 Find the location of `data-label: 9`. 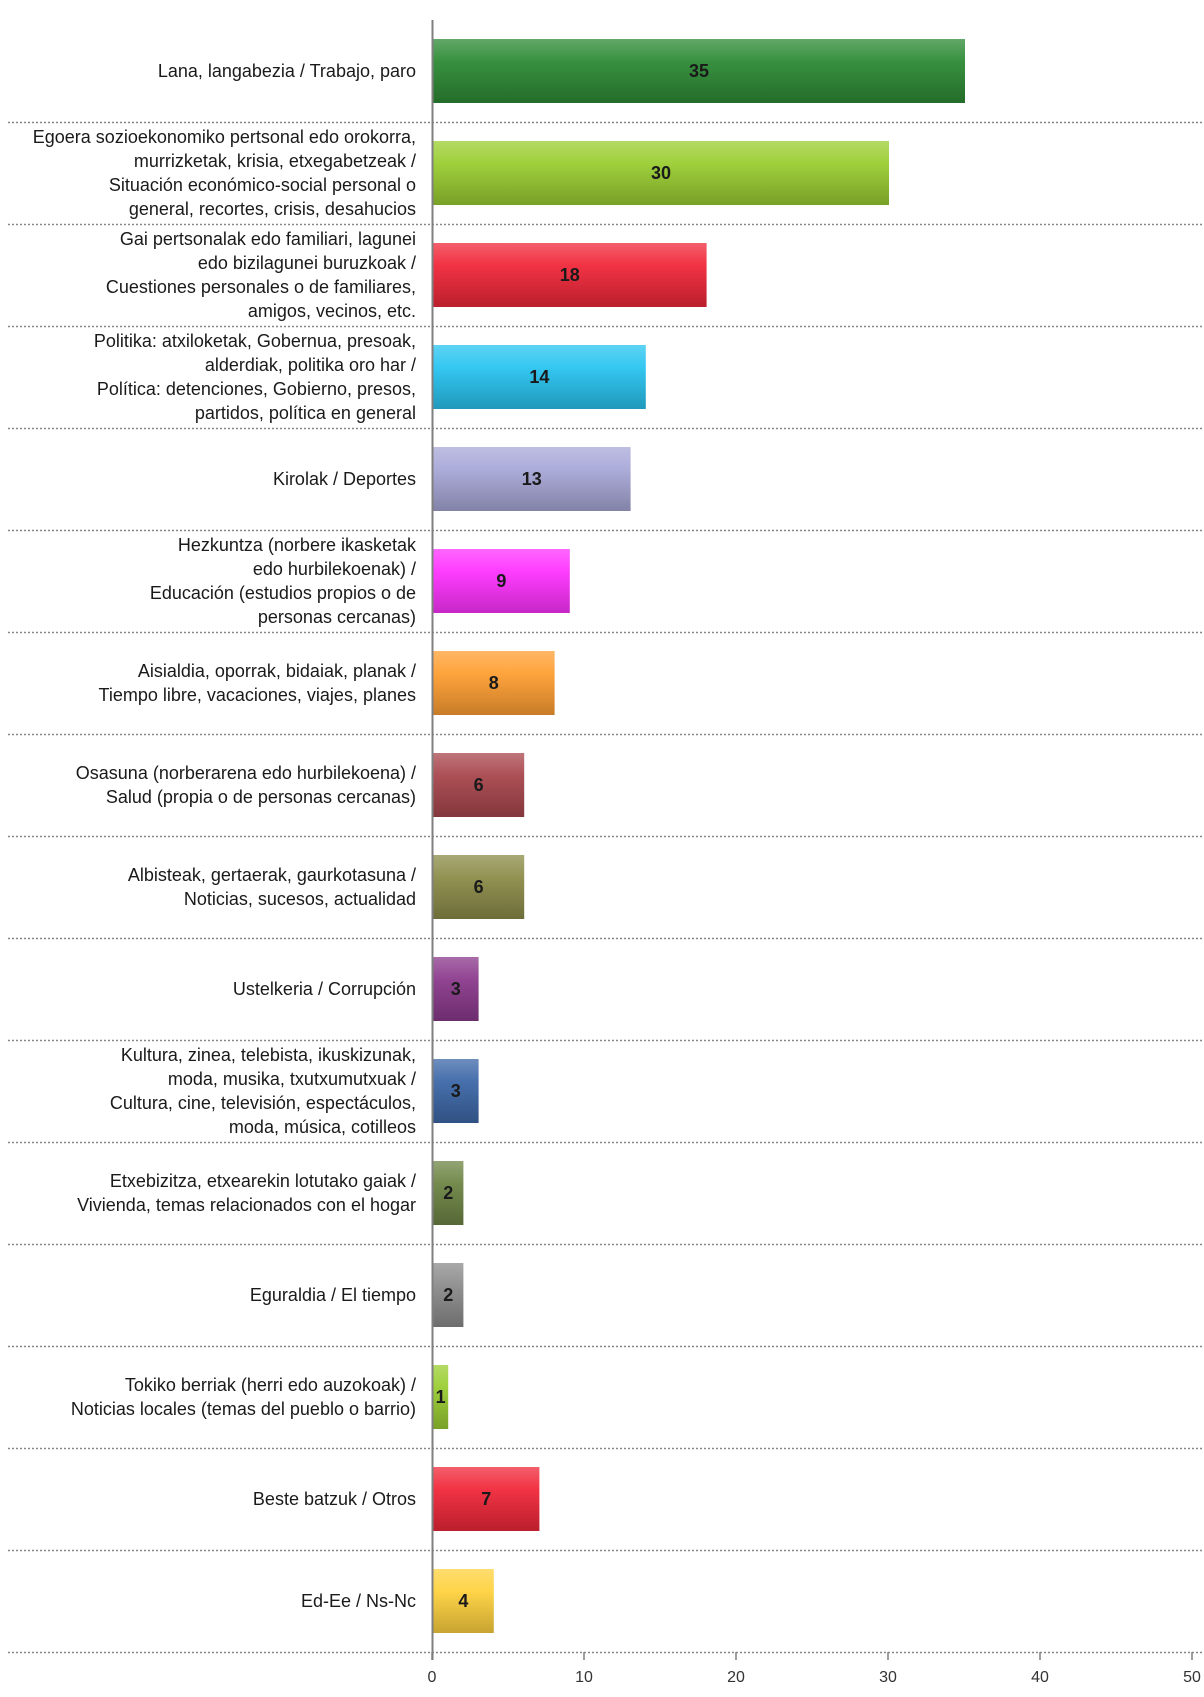

data-label: 9 is located at coordinates (501, 581).